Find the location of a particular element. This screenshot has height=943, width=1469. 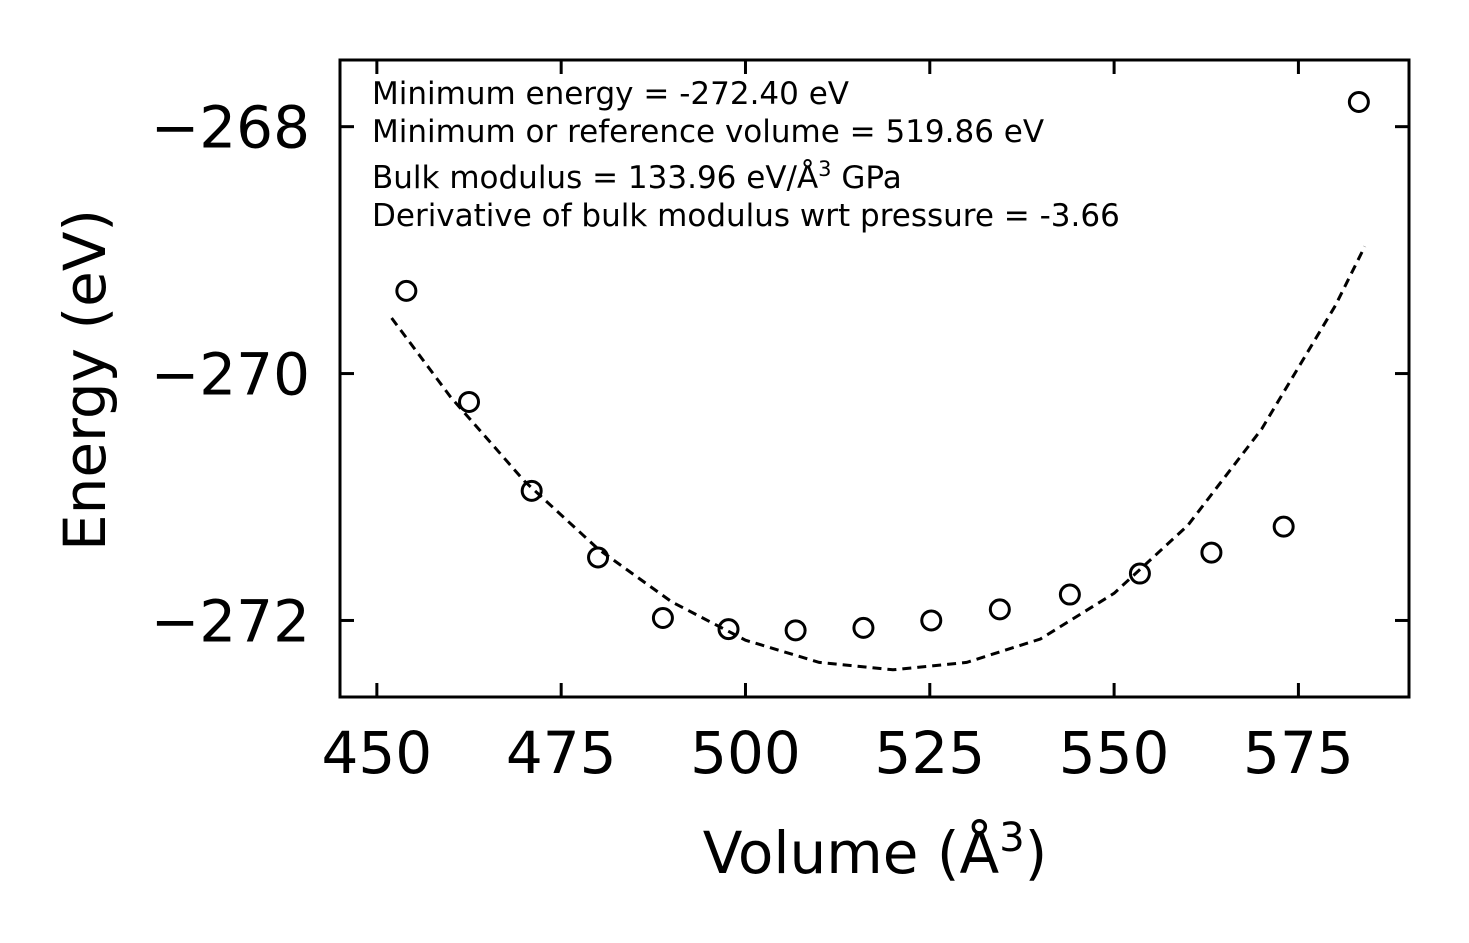

annotation-bulk-modulus: Bulk modulus = 133.96 eV/Å3 GPa is located at coordinates (637, 176).